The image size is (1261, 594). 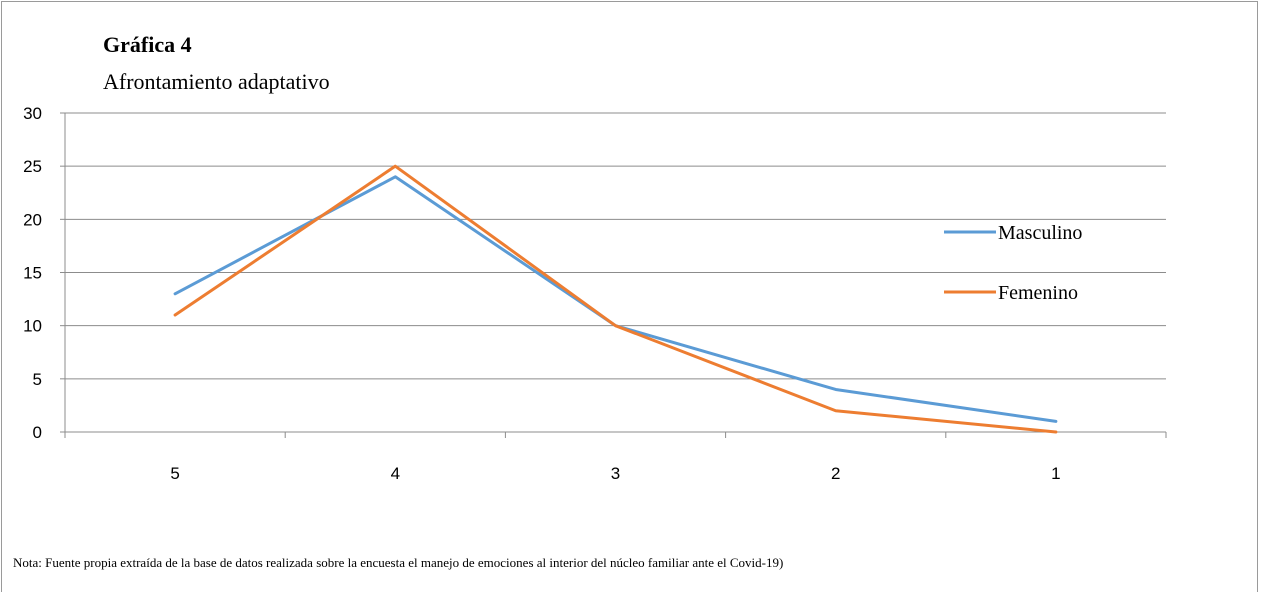 What do you see at coordinates (37, 432) in the screenshot?
I see `y-tick-label: 0` at bounding box center [37, 432].